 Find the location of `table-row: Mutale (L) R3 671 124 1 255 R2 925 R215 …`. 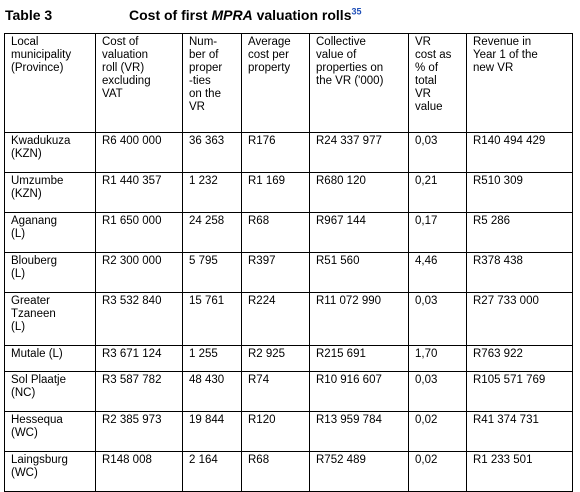

table-row: Mutale (L) R3 671 124 1 255 R2 925 R215 … is located at coordinates (288, 358).